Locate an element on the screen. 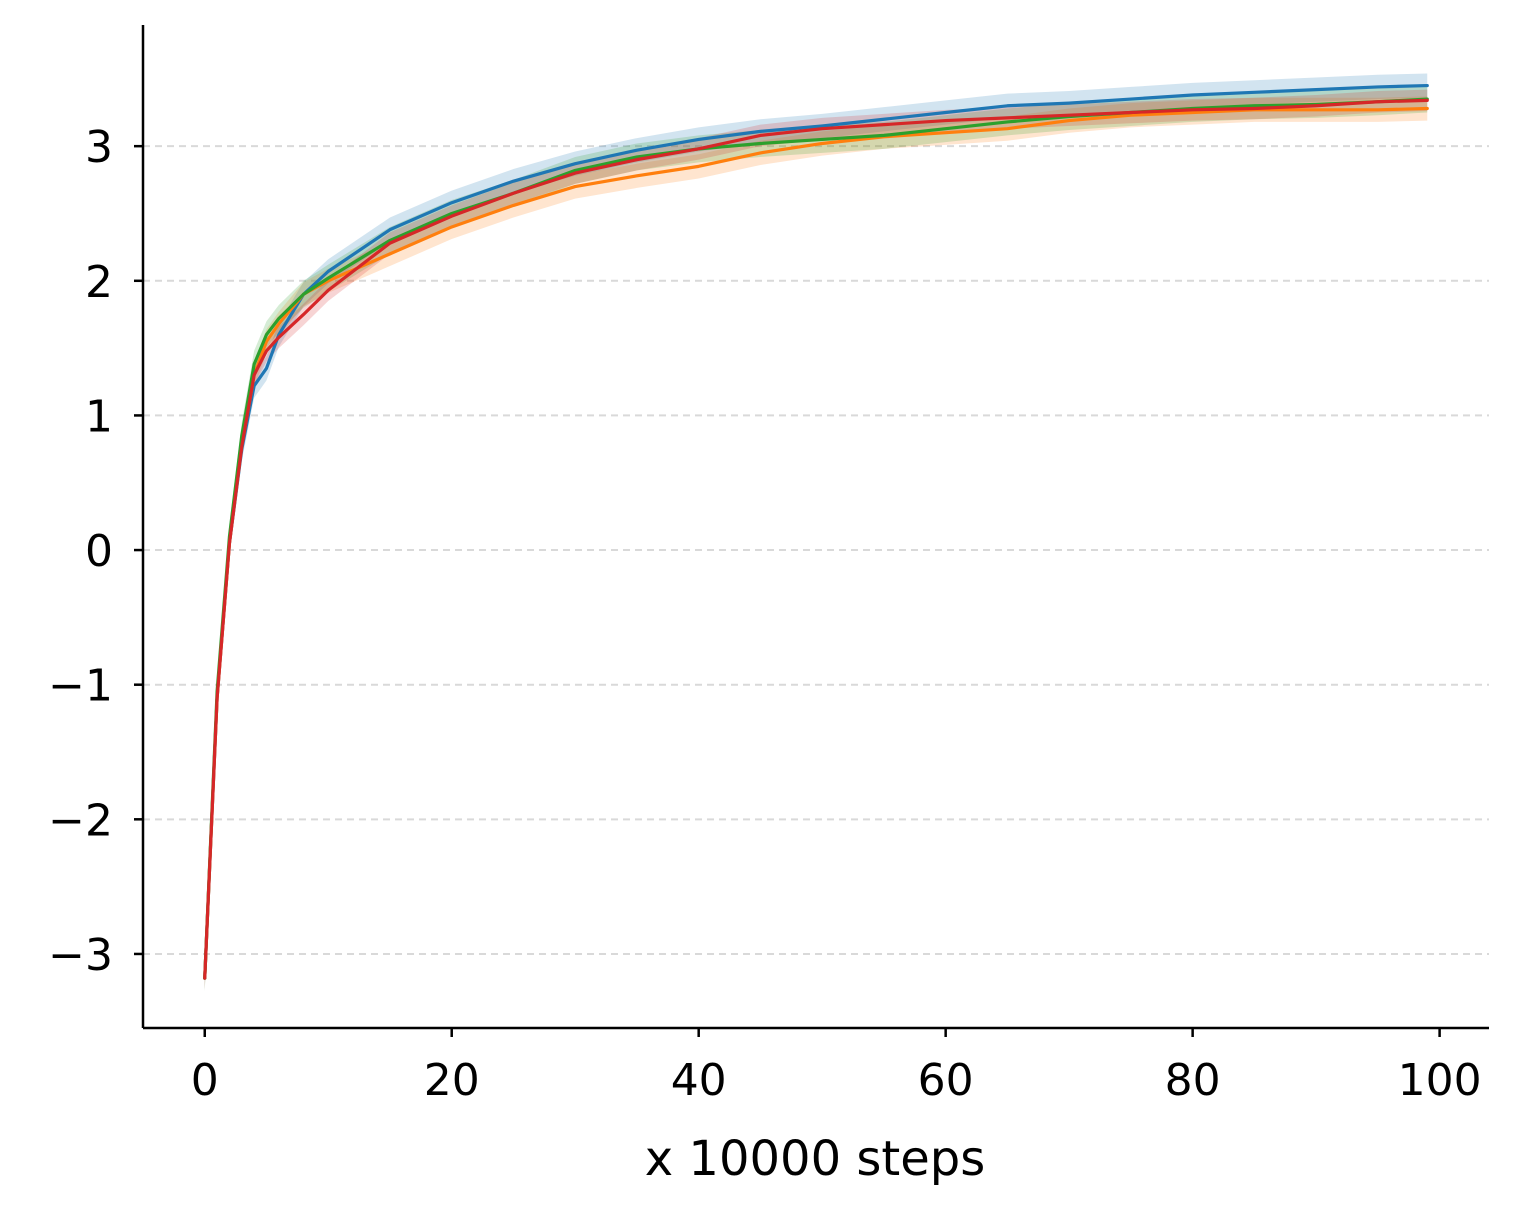 The height and width of the screenshot is (1215, 1524). x-axis-label: x 10000 steps is located at coordinates (815, 1159).